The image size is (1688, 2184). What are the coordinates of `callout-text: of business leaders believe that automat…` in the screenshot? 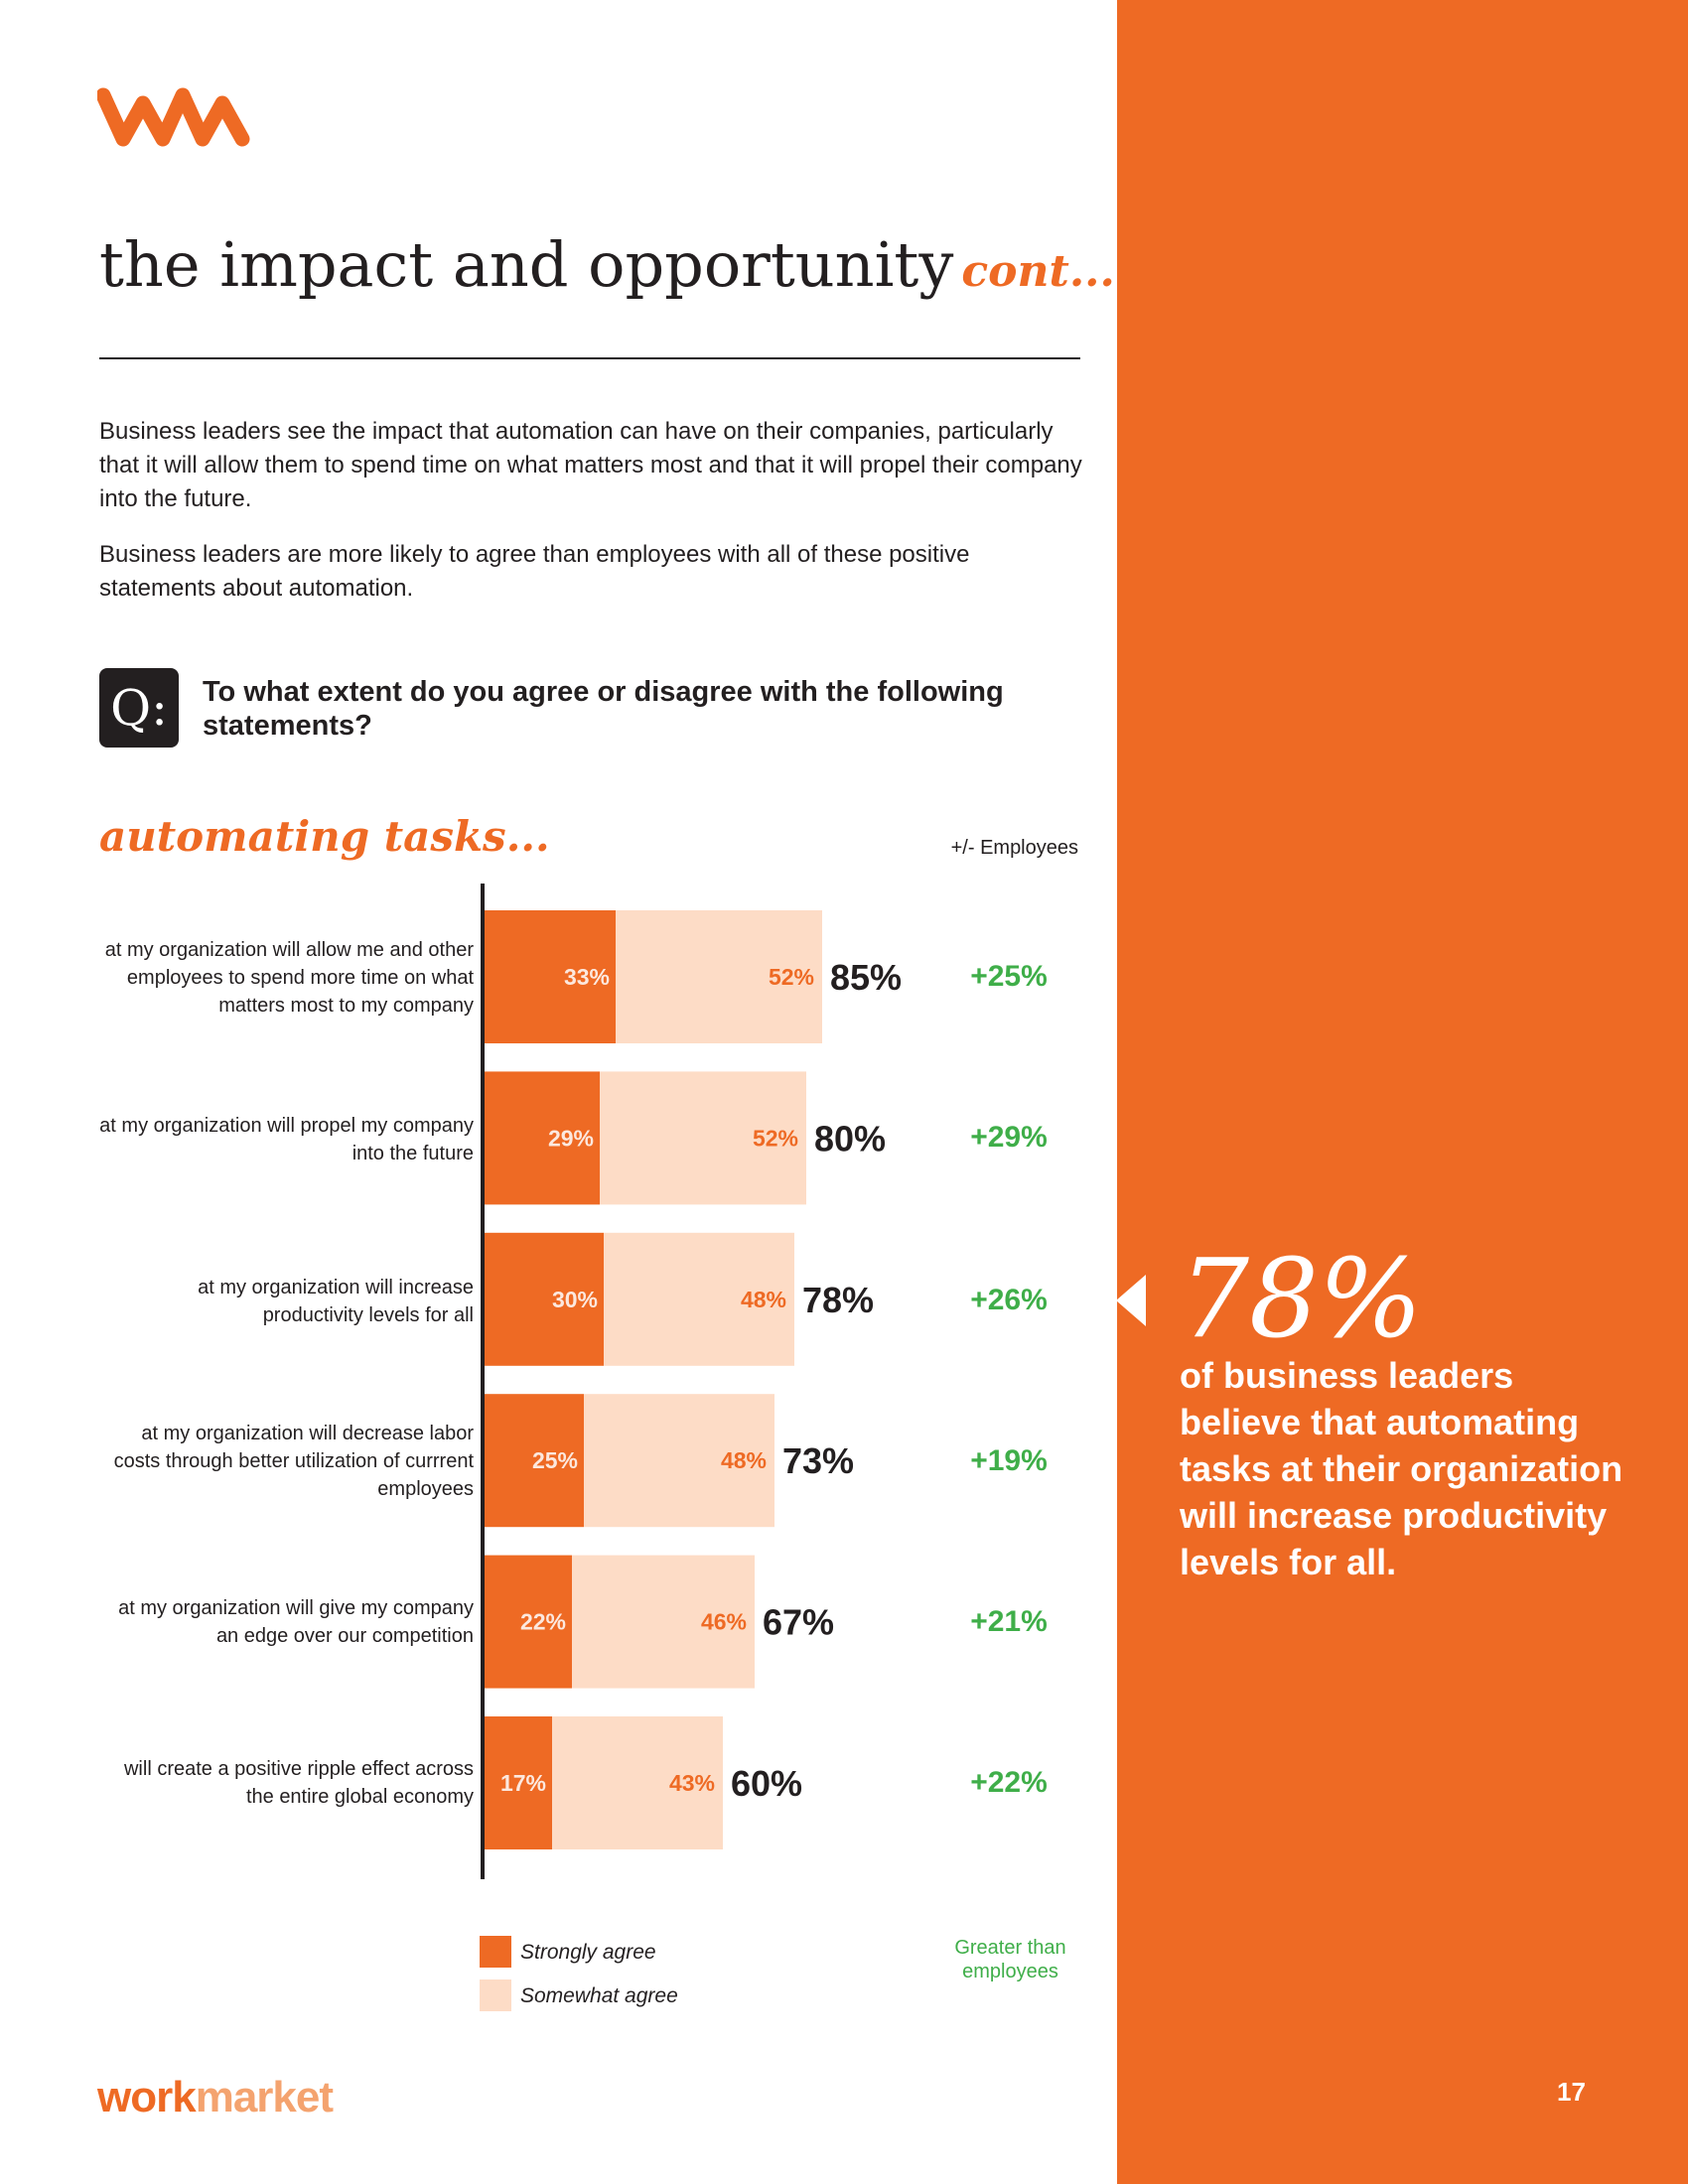 It's located at (1401, 1468).